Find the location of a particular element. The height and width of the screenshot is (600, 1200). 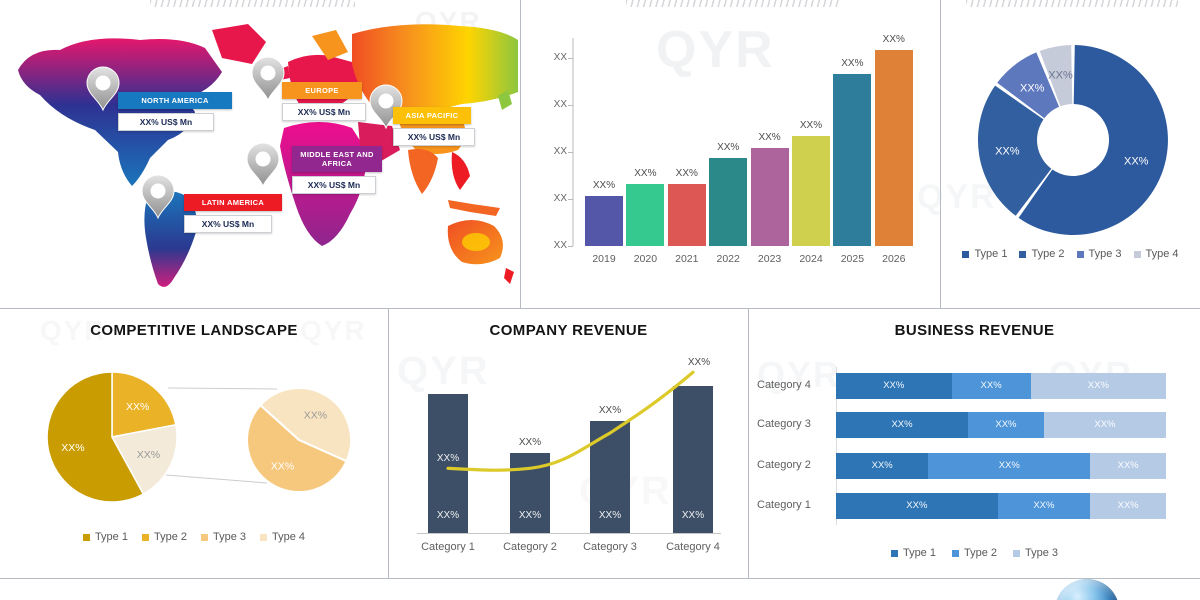

axis-svg is located at coordinates (573, 142).